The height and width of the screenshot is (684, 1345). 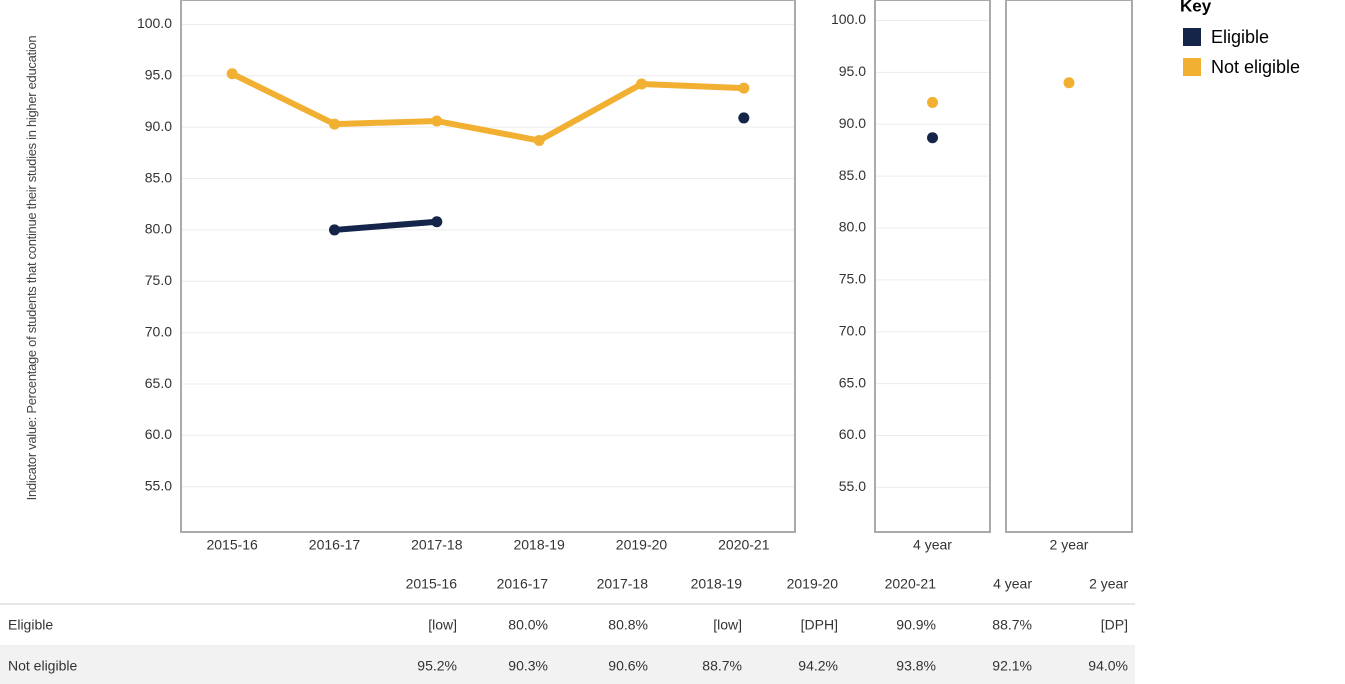 I want to click on table-header: 2016-17, so click(x=523, y=584).